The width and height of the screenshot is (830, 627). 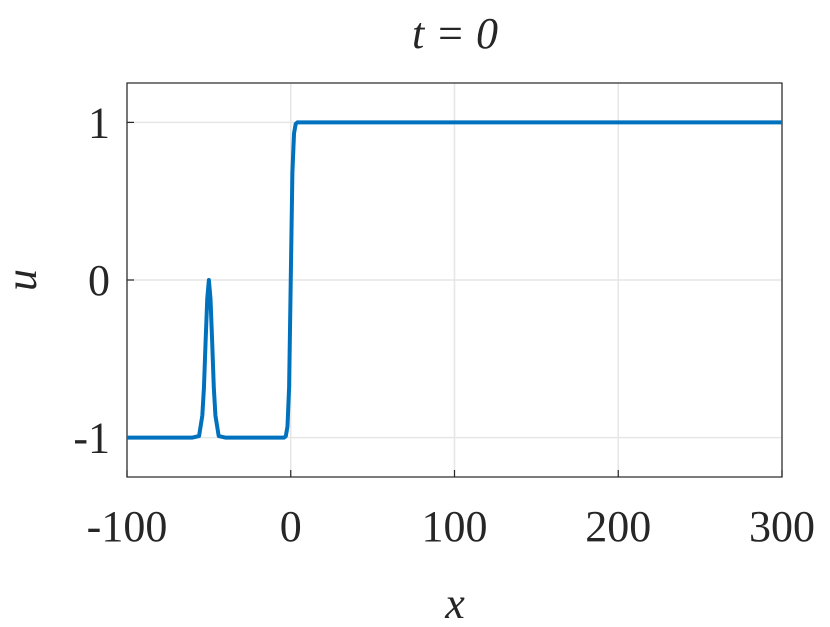 I want to click on x-tick-label: 0, so click(x=291, y=526).